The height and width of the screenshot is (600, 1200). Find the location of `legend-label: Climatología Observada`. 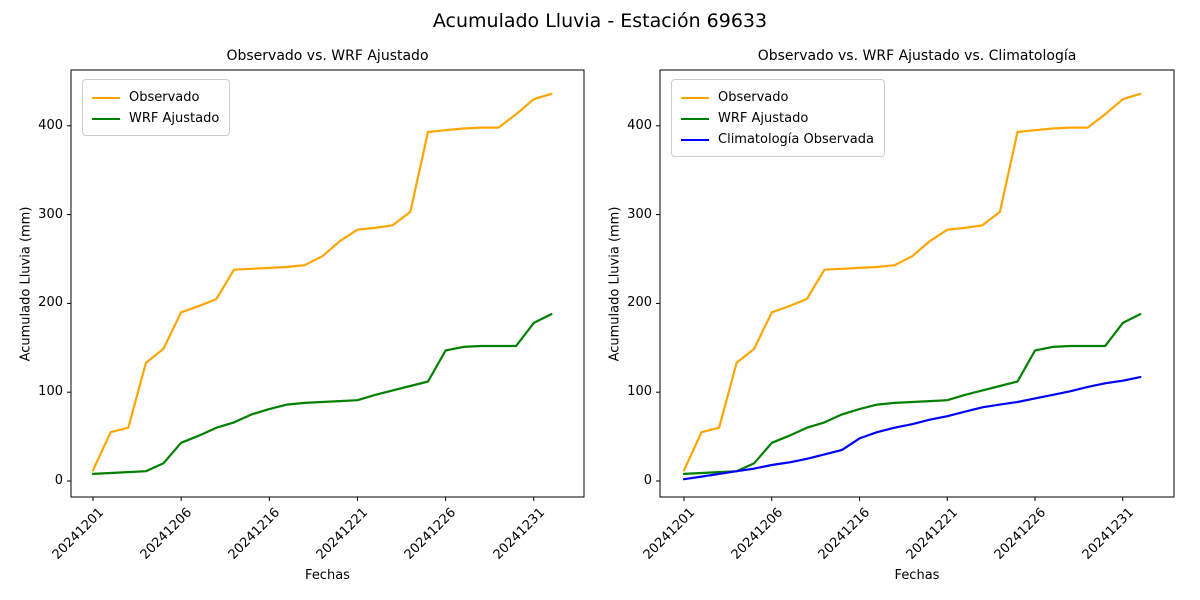

legend-label: Climatología Observada is located at coordinates (796, 139).